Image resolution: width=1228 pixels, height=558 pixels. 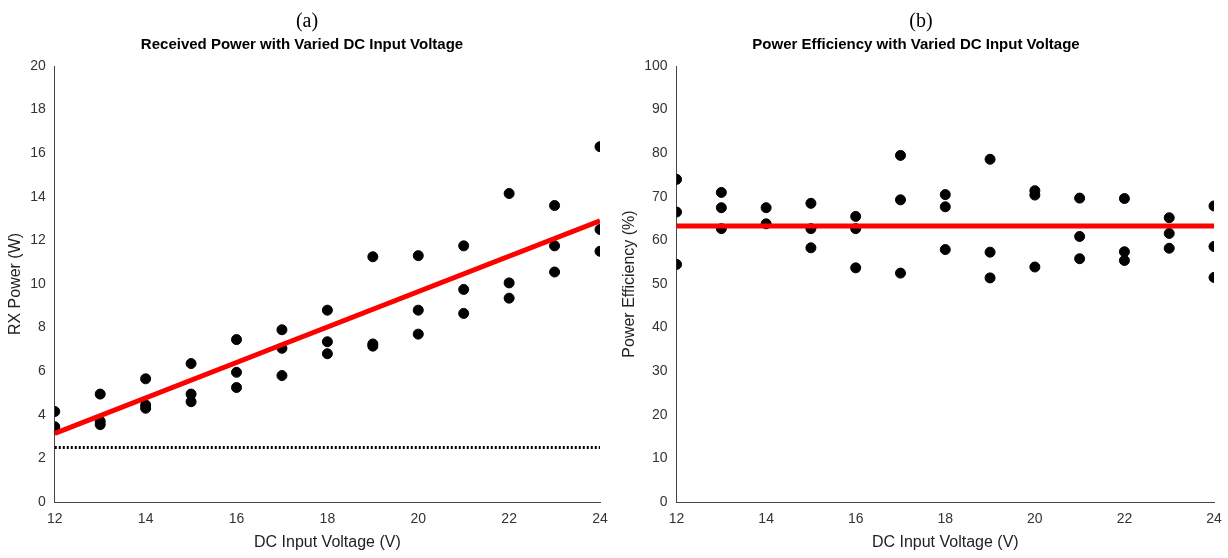 What do you see at coordinates (41, 326) in the screenshot?
I see `y-tick-label: 8` at bounding box center [41, 326].